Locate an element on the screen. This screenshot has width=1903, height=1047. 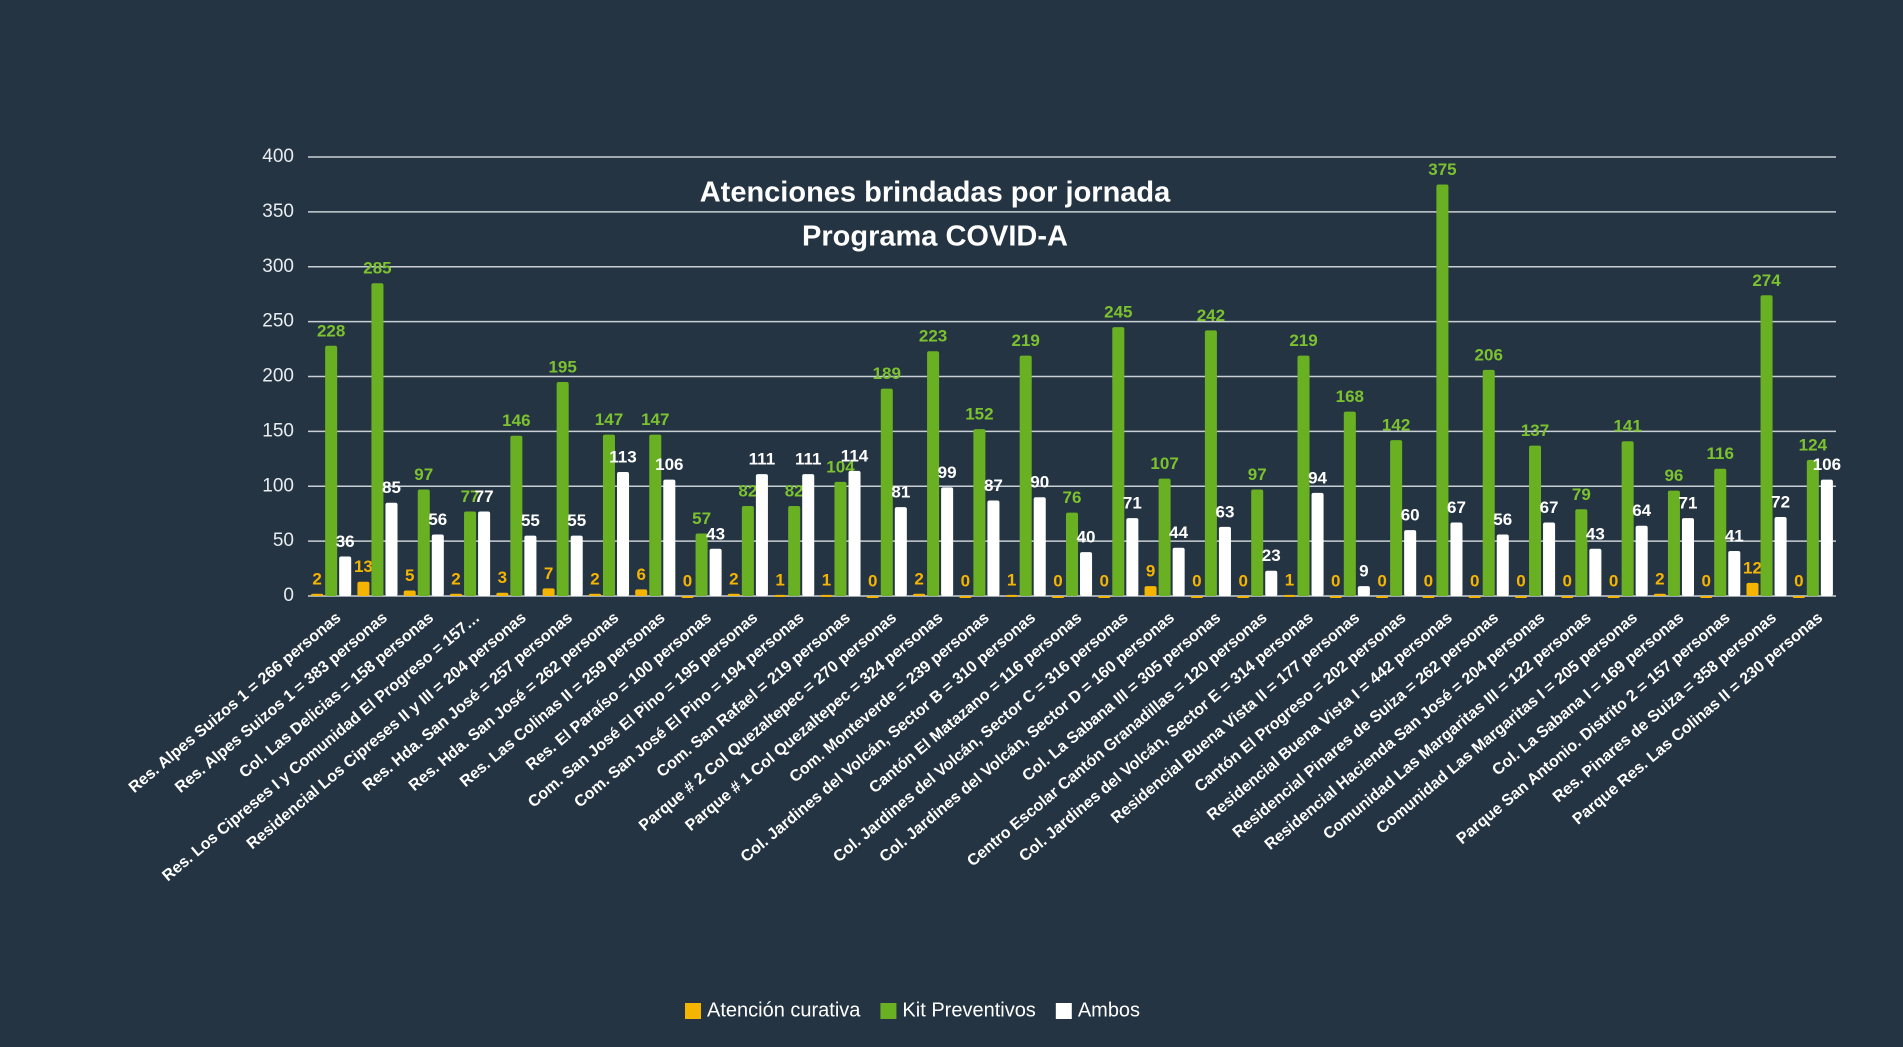
value-label: 274 is located at coordinates (1766, 280).